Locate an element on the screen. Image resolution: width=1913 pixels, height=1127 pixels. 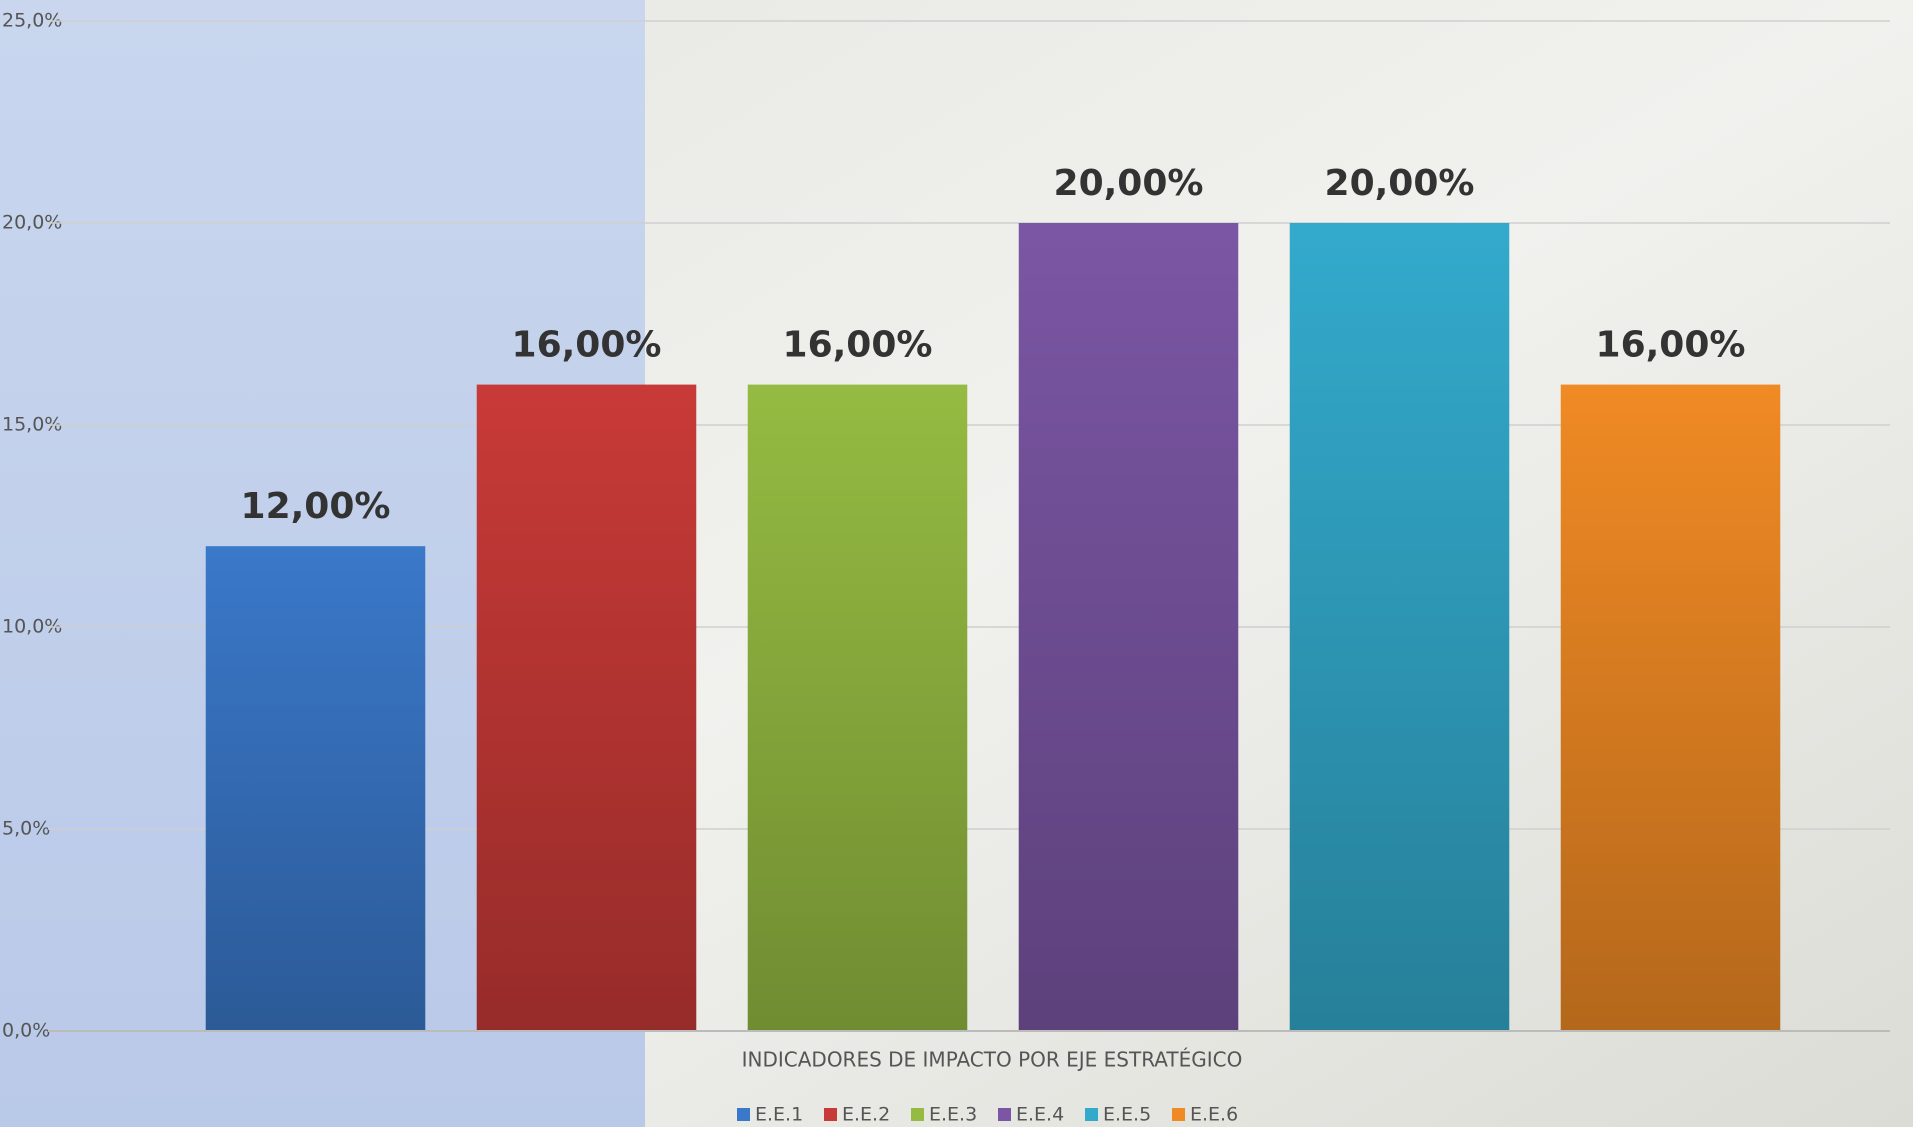
legend-label: E.E.3 is located at coordinates (953, 1115).